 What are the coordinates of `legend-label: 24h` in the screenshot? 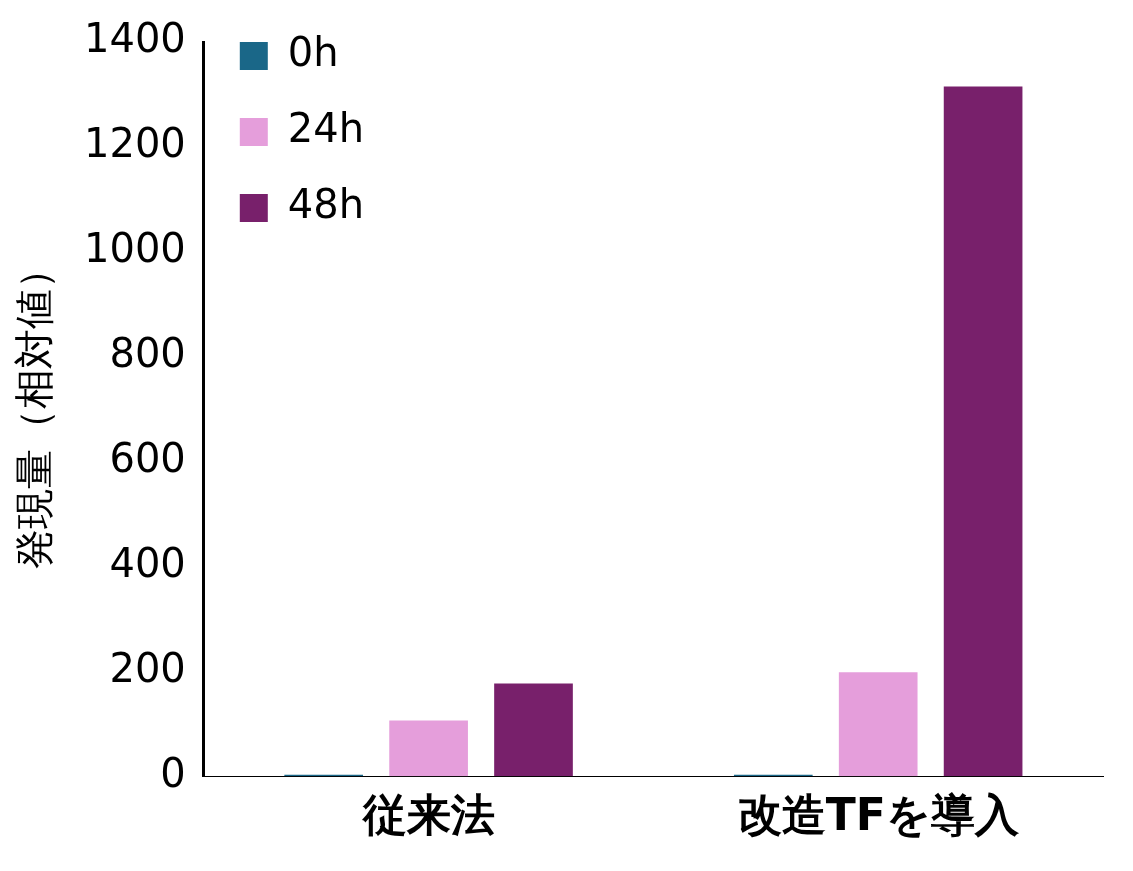 It's located at (326, 128).